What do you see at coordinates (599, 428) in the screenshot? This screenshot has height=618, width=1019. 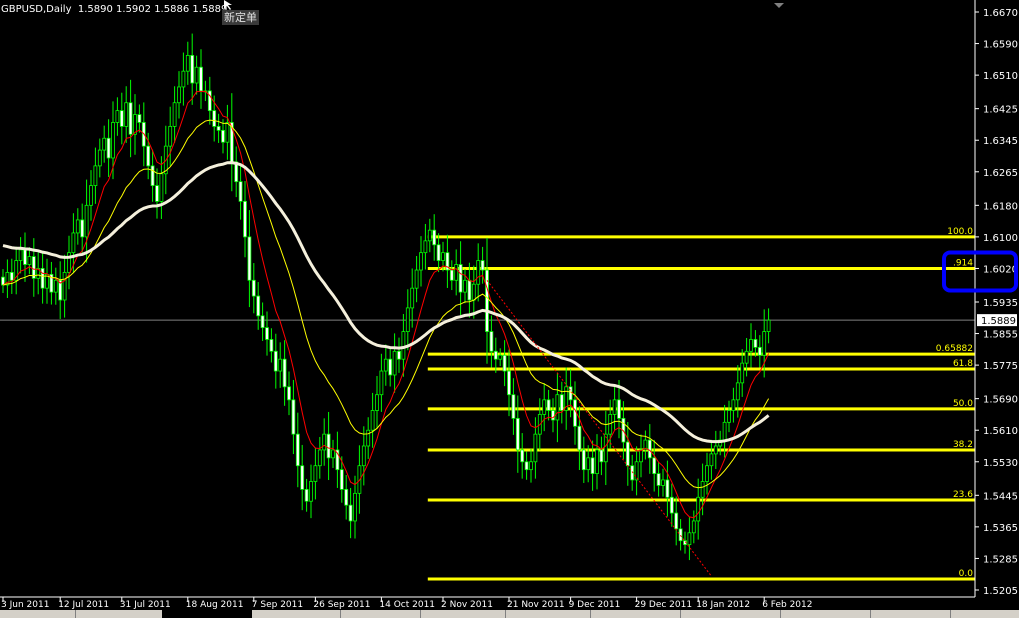 I see `trend-line` at bounding box center [599, 428].